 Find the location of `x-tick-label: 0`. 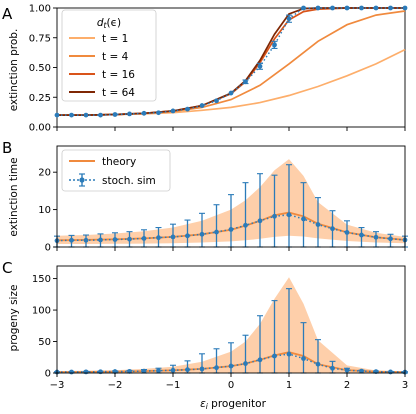

x-tick-label: 0 is located at coordinates (231, 385).